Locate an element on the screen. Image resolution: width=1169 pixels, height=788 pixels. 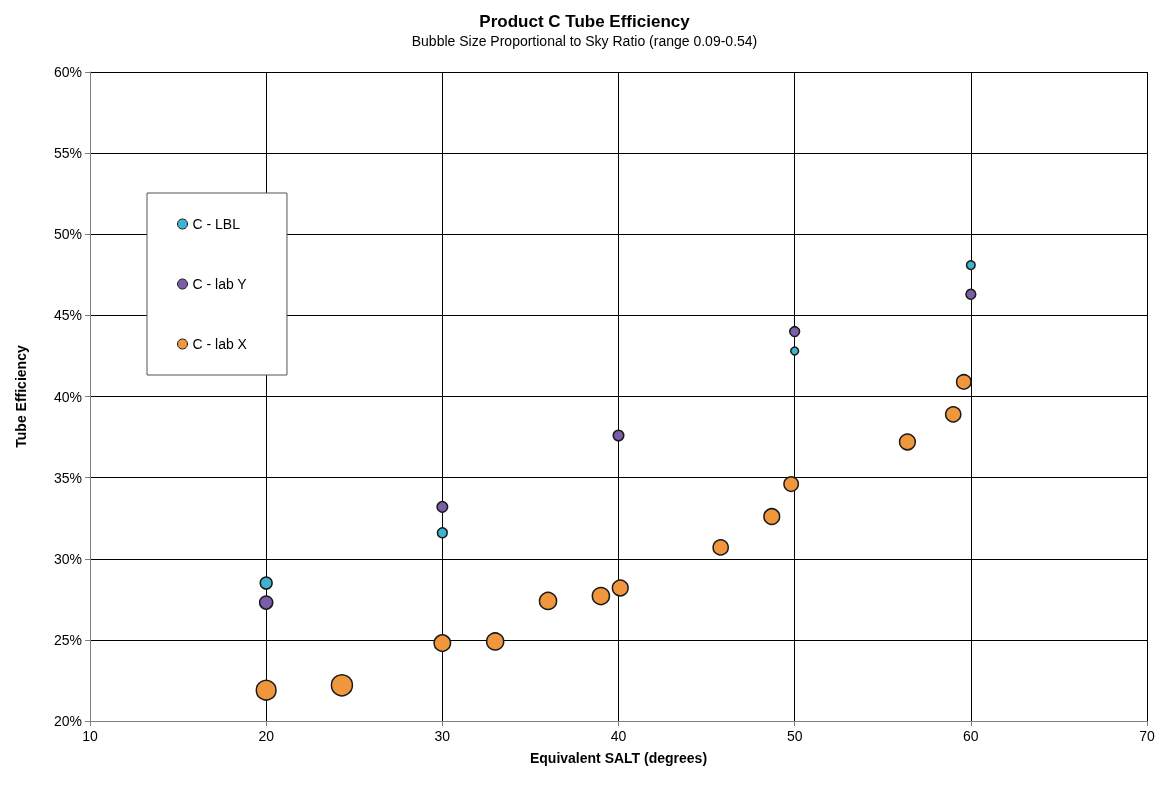
legend-label: C - LBL is located at coordinates (216, 224).